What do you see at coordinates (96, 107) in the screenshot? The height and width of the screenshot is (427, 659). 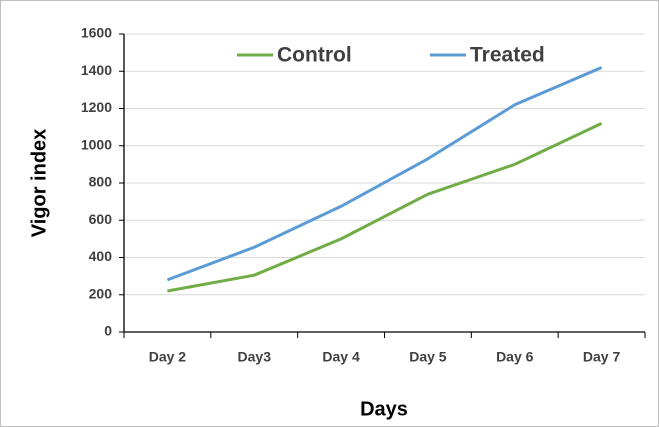 I see `y-tick-label: 1200` at bounding box center [96, 107].